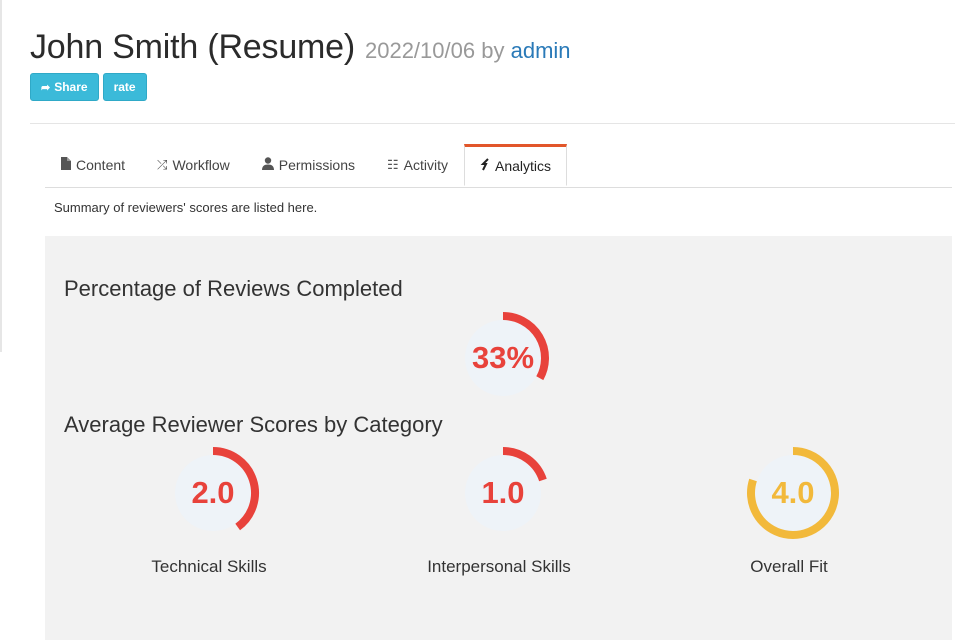  I want to click on tab-workflow: ⤮ Workflow, so click(193, 165).